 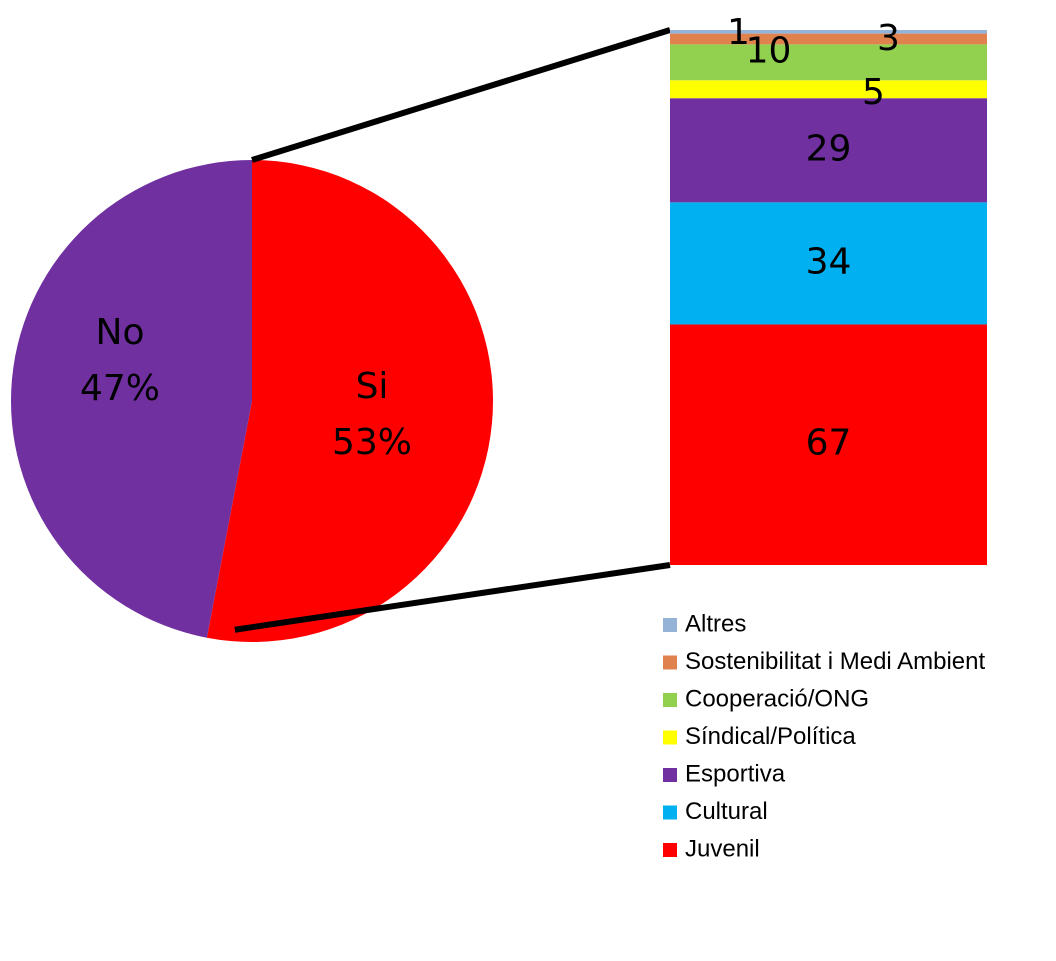 What do you see at coordinates (828, 39) in the screenshot?
I see `bar-segment-sostenibilitat-i-medi-ambient` at bounding box center [828, 39].